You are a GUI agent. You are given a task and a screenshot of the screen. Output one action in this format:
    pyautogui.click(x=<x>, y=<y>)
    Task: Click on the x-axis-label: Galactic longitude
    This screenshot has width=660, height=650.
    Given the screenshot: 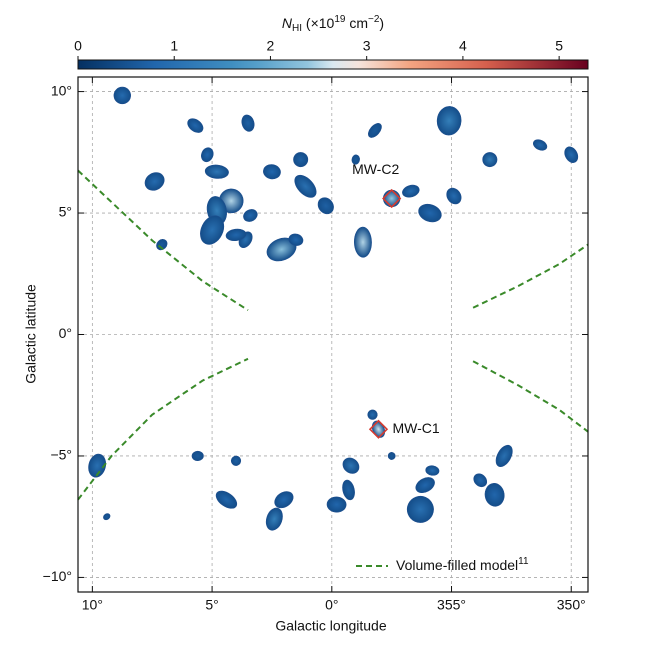 What is the action you would take?
    pyautogui.click(x=331, y=626)
    